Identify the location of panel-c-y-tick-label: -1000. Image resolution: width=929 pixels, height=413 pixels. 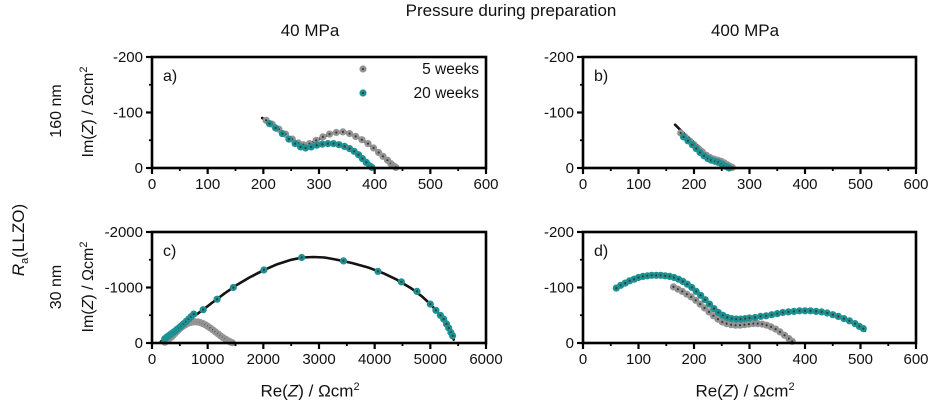
(124, 288).